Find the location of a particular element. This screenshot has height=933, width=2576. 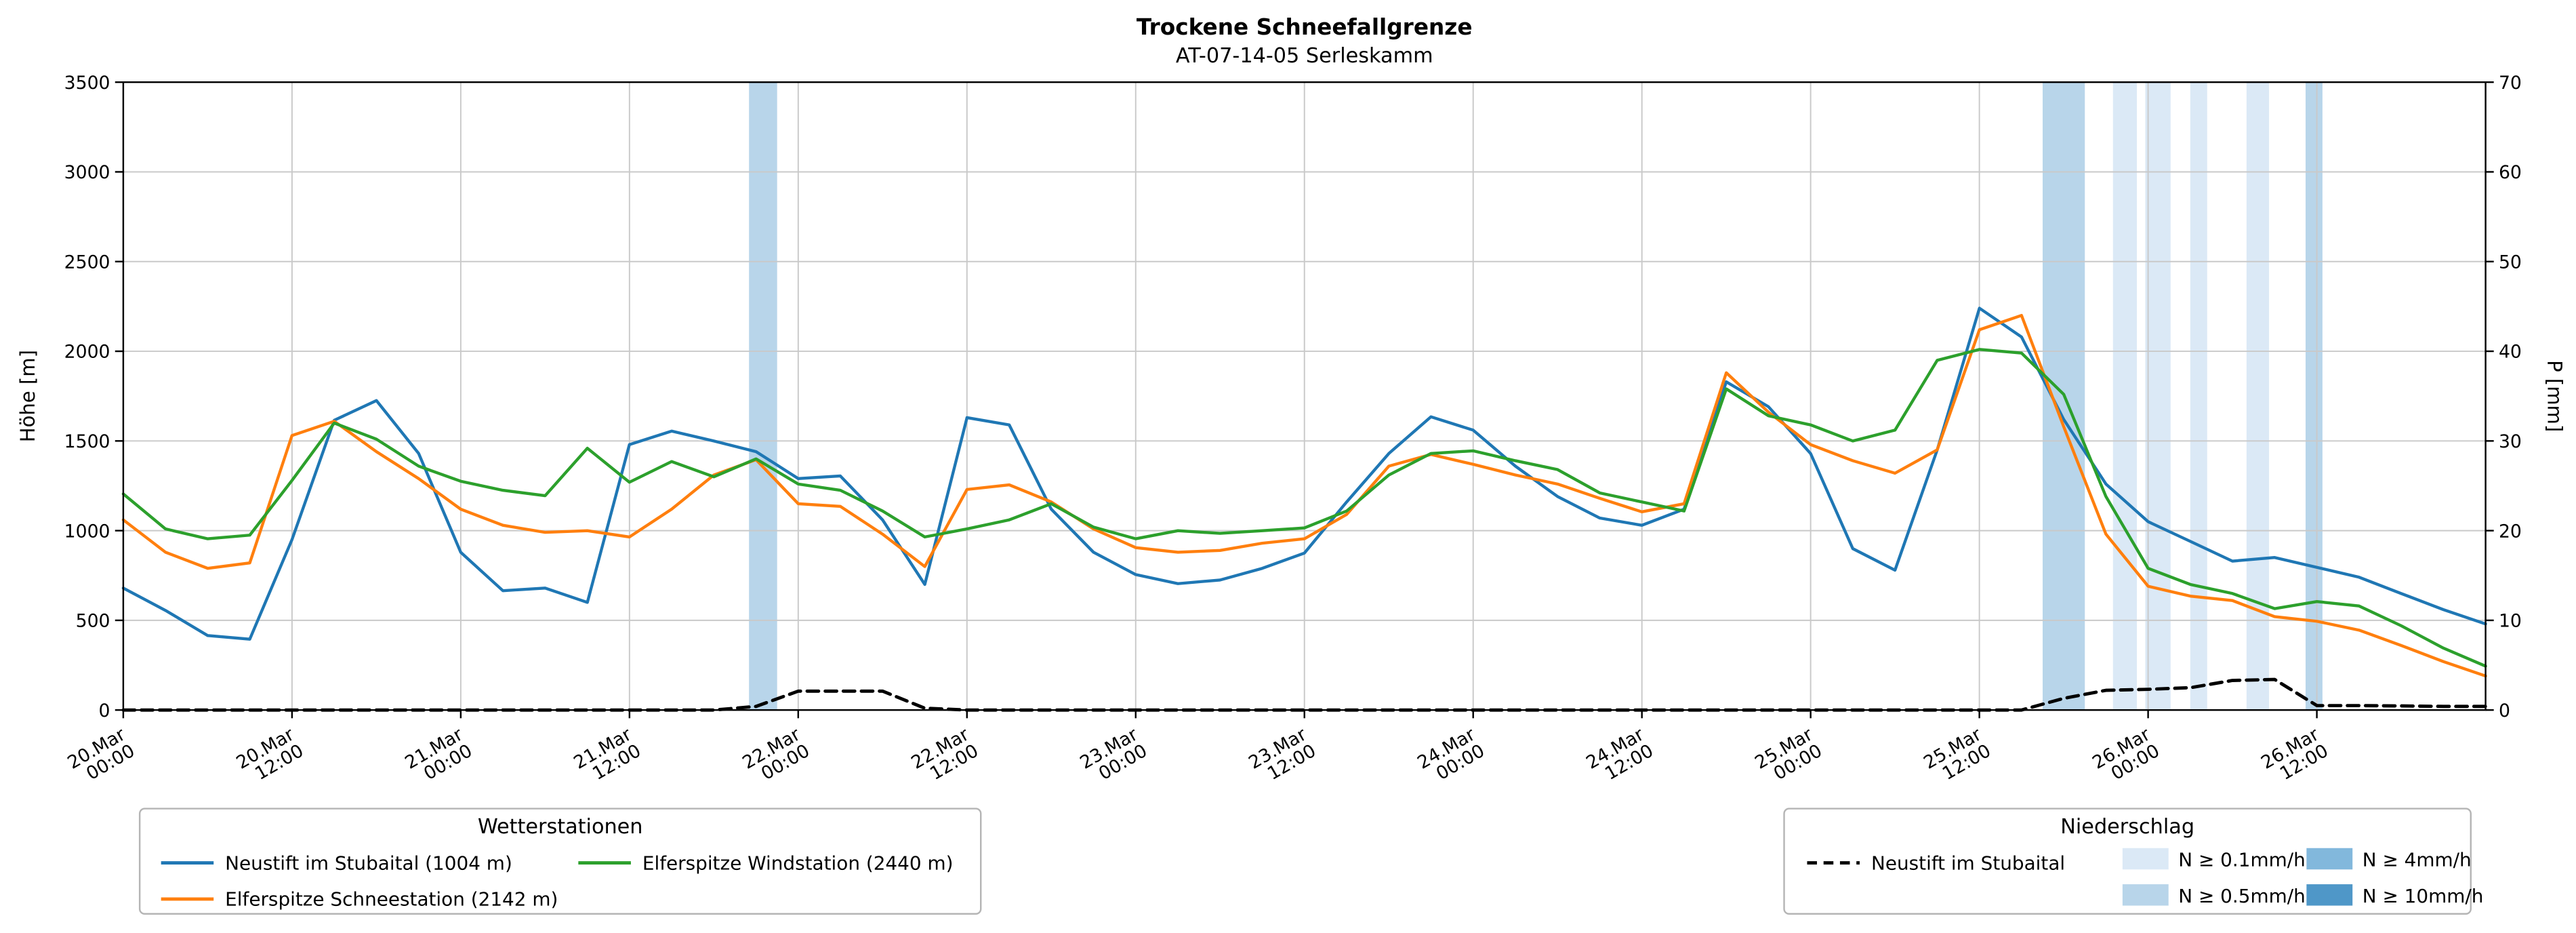

legend-label-01mmh: N ≥ 0.1mm/h is located at coordinates (2242, 860).